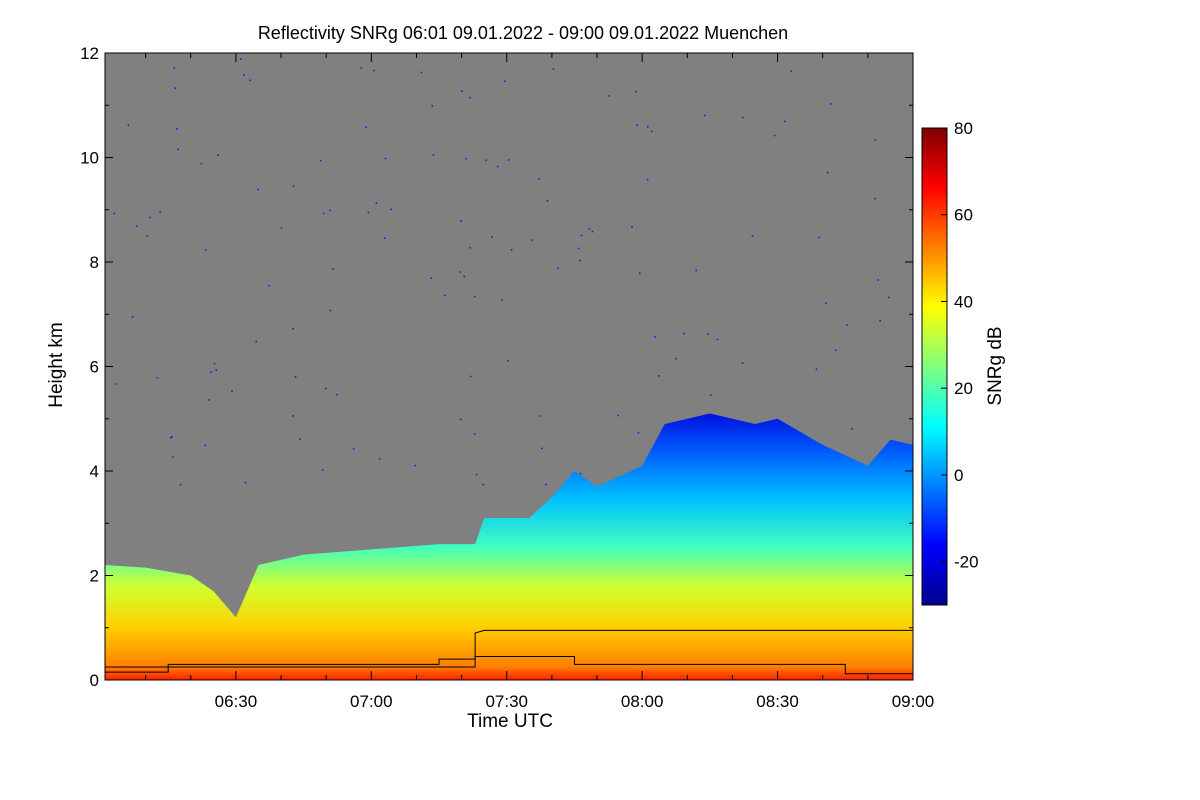  Describe the element at coordinates (966, 562) in the screenshot. I see `colorbar-tick-label: -20` at that location.